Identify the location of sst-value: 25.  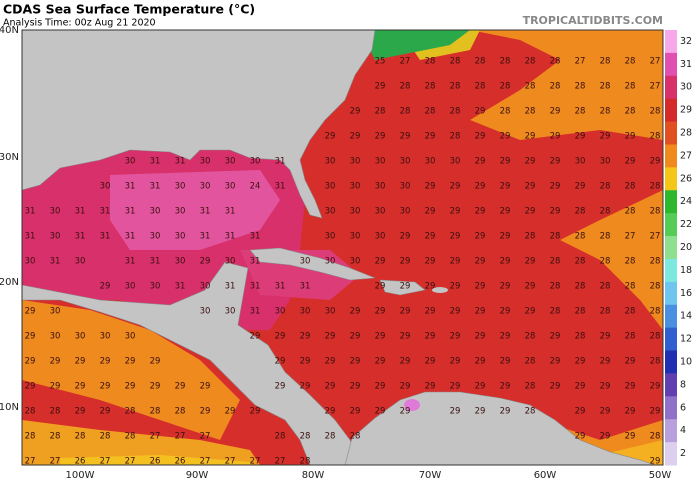
(380, 62).